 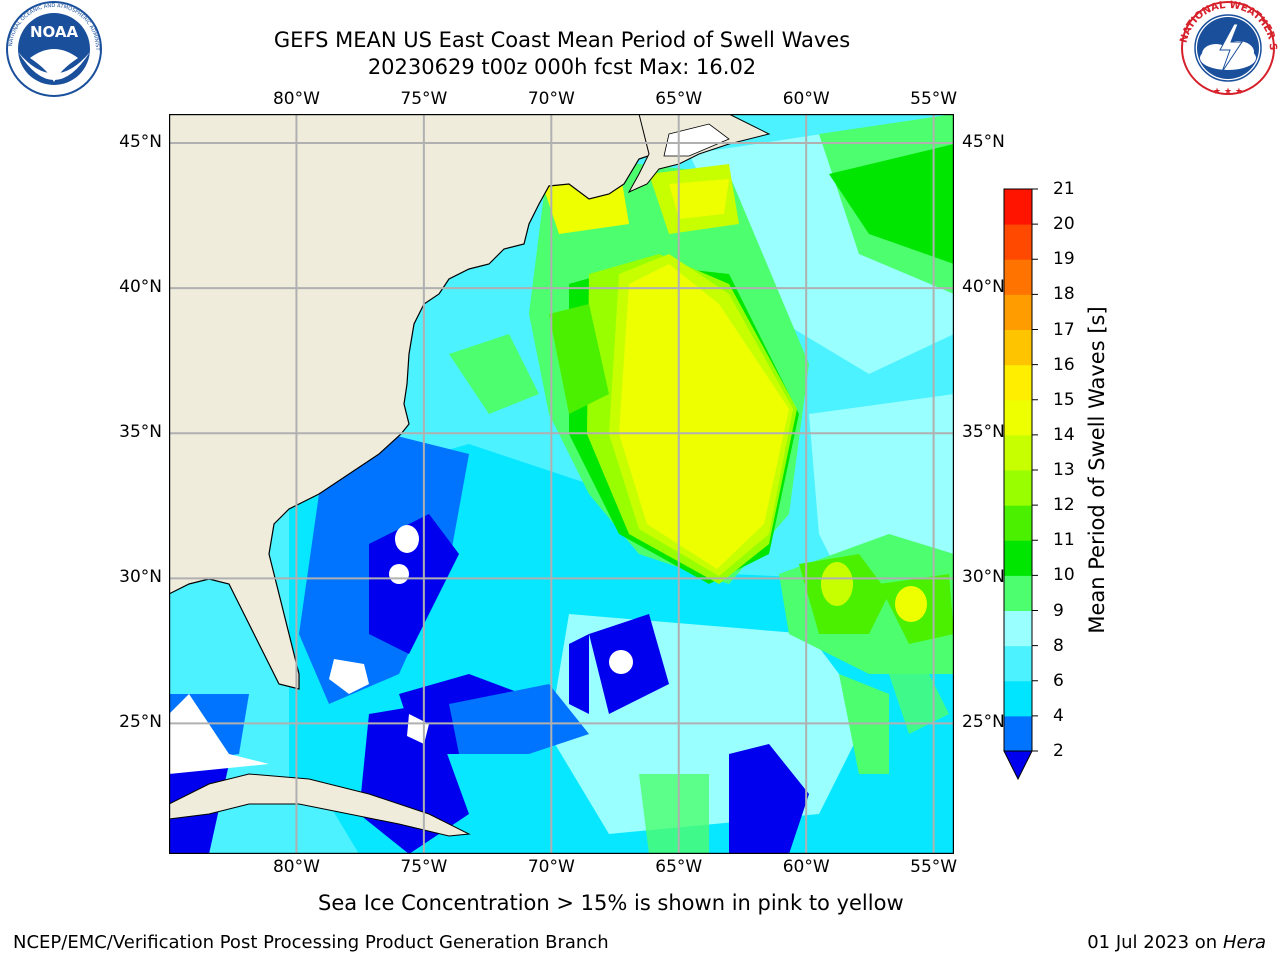 I want to click on colorbar, so click(x=1020, y=484).